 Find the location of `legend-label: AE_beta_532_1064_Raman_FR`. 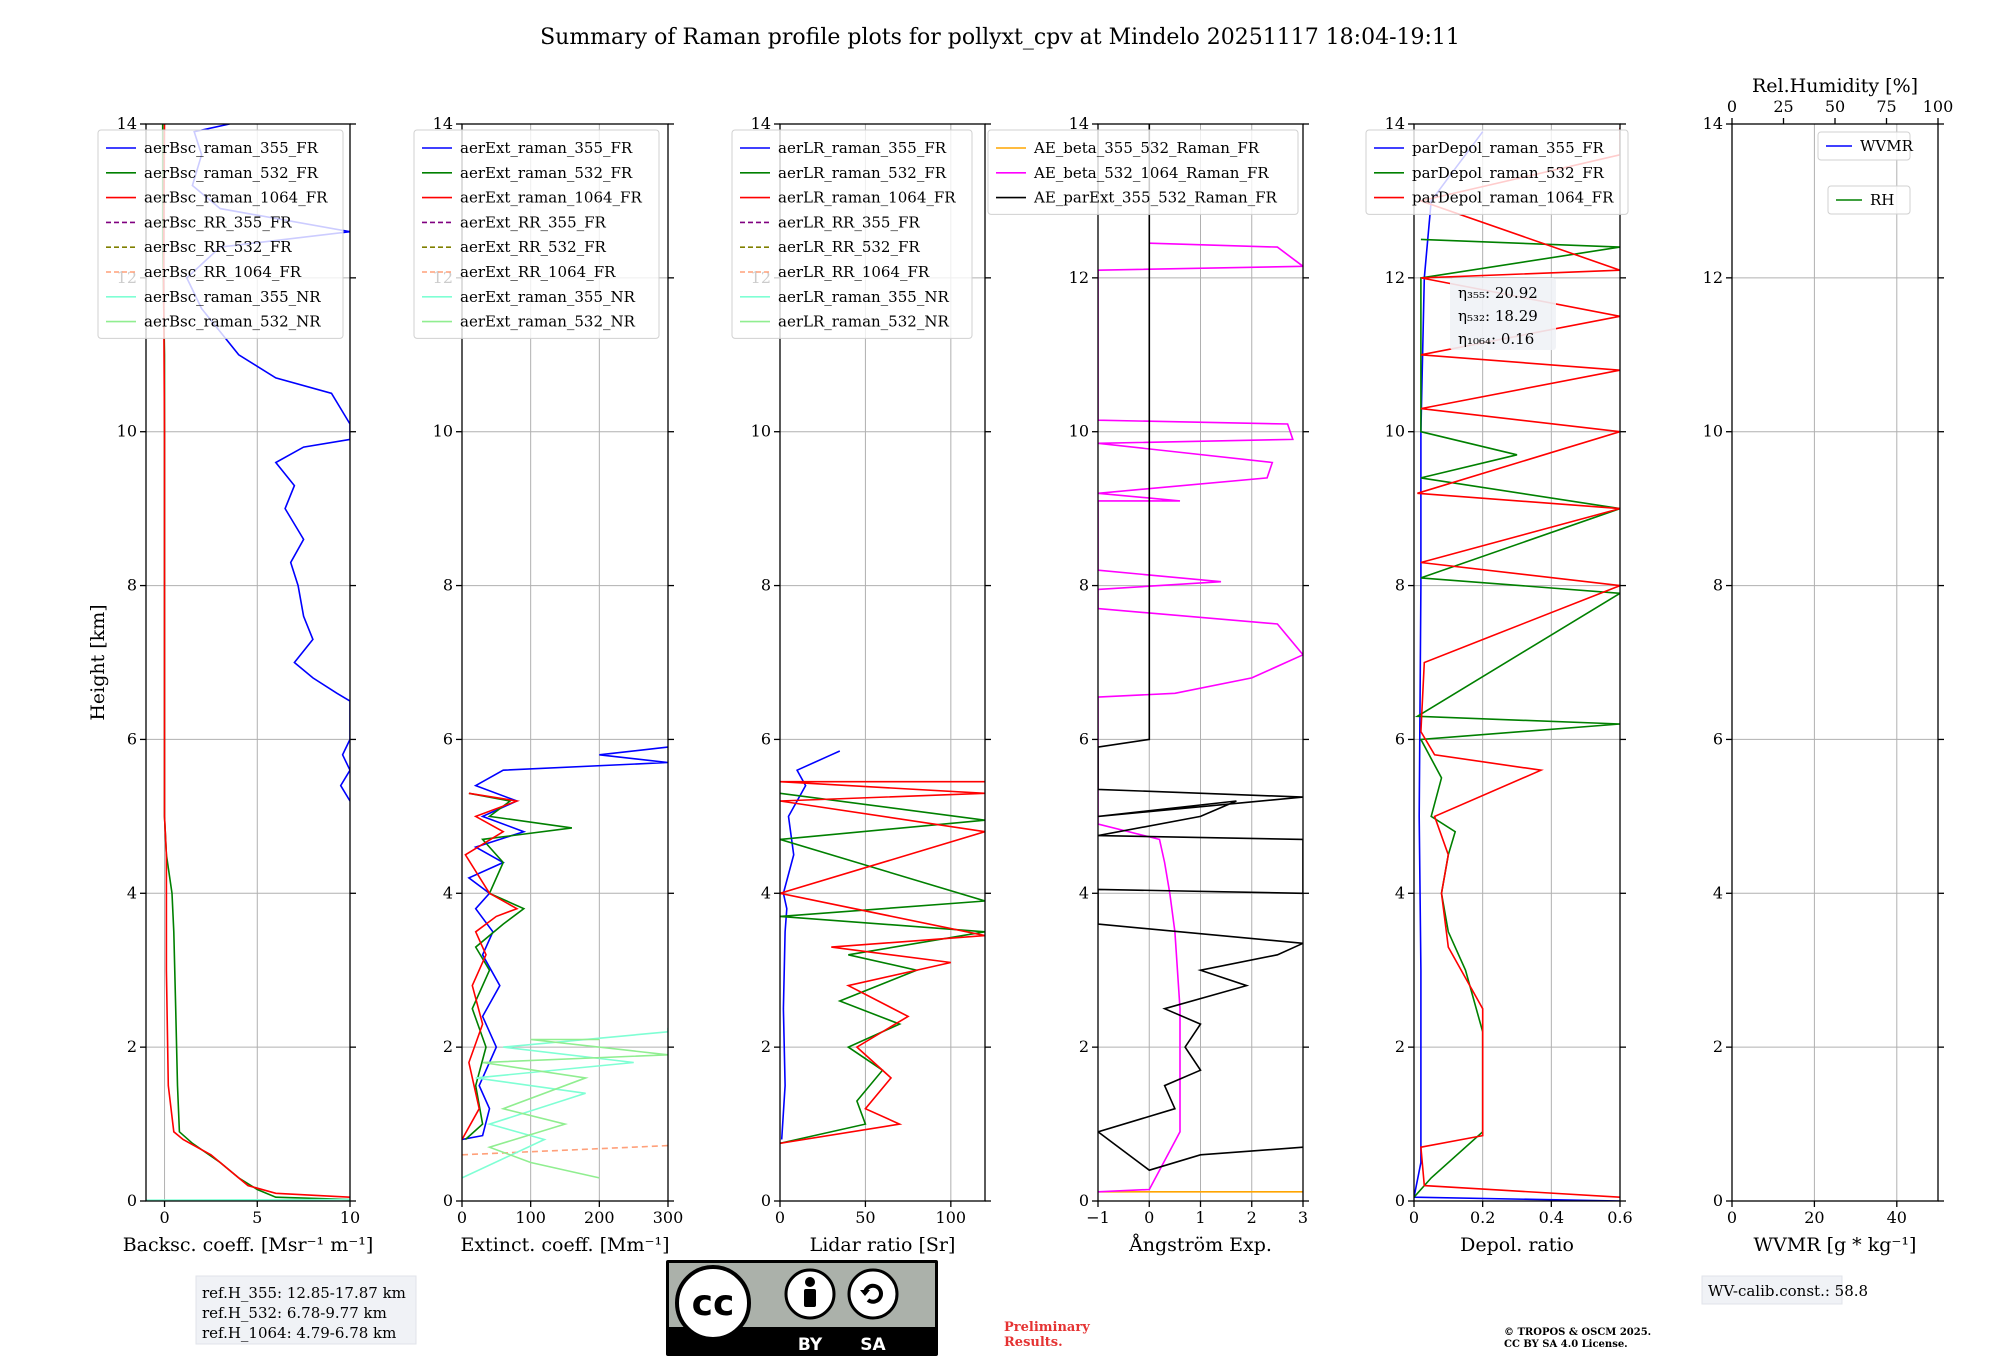

legend-label: AE_beta_532_1064_Raman_FR is located at coordinates (1151, 173).